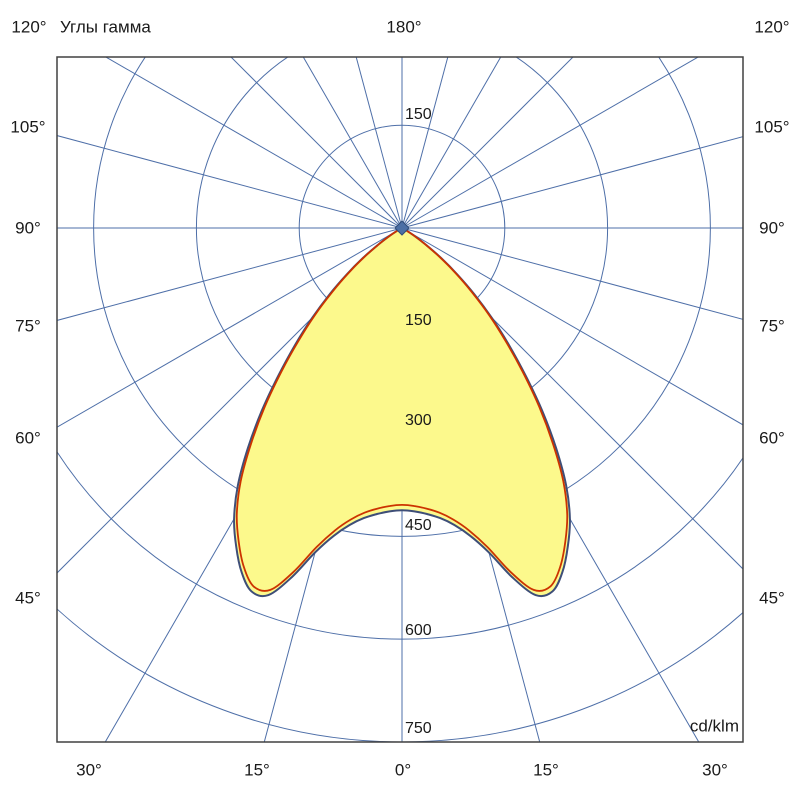 This screenshot has height=800, width=800. I want to click on radial-tick-750: 750, so click(418, 728).